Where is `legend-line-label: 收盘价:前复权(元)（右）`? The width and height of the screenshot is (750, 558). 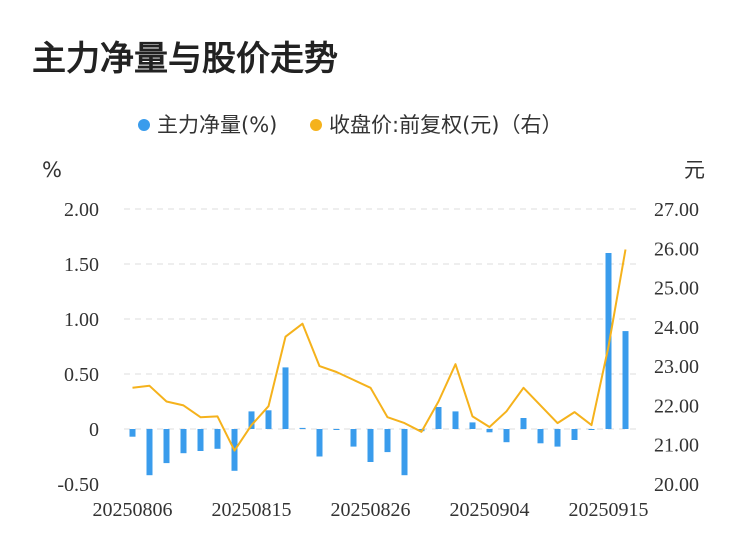
legend-line-label: 收盘价:前复权(元)（右） is located at coordinates (445, 125).